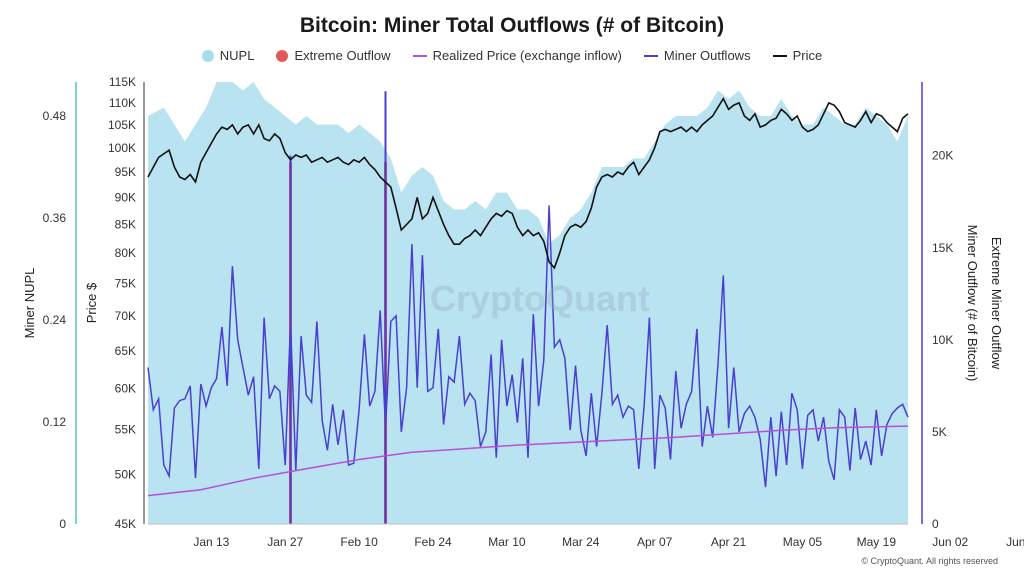  What do you see at coordinates (935, 524) in the screenshot?
I see `outflow-tick-label: 0` at bounding box center [935, 524].